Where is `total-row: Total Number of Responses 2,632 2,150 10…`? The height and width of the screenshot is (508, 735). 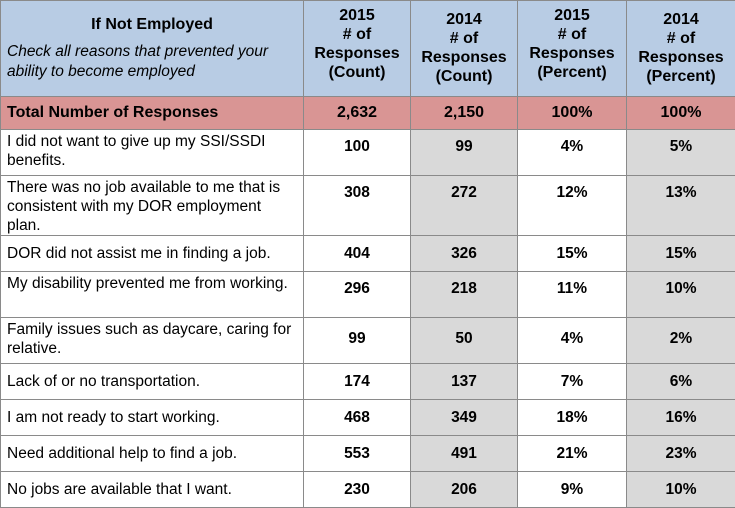
total-row: Total Number of Responses 2,632 2,150 10… is located at coordinates (368, 113).